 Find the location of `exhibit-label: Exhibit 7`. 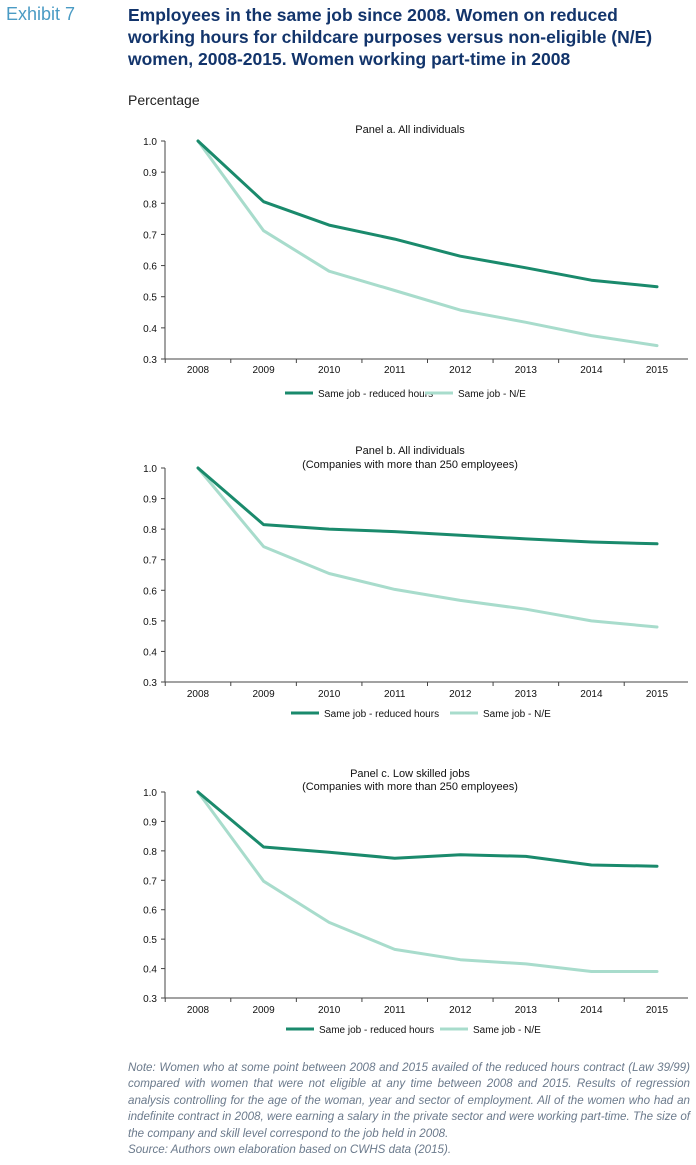

exhibit-label: Exhibit 7 is located at coordinates (41, 14).